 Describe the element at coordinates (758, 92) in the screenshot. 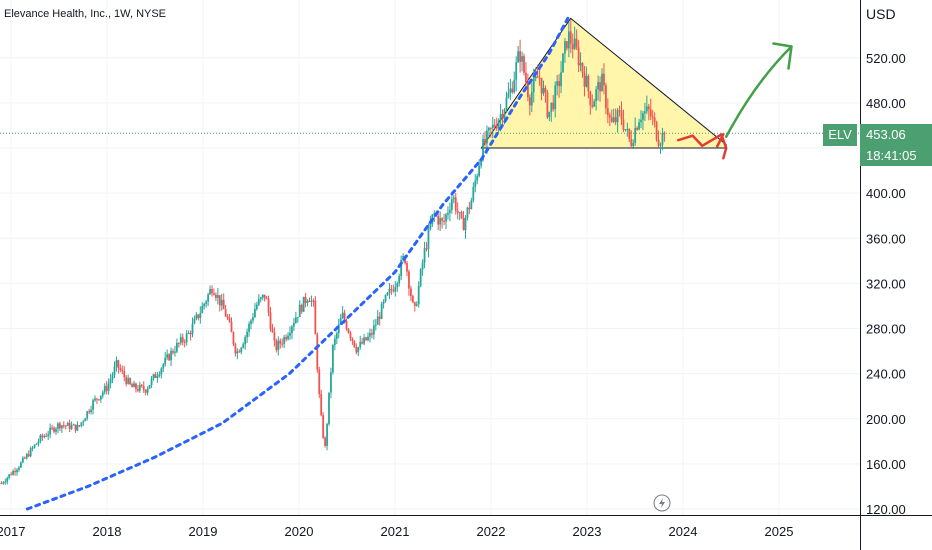

I see `bullish-arrow` at that location.